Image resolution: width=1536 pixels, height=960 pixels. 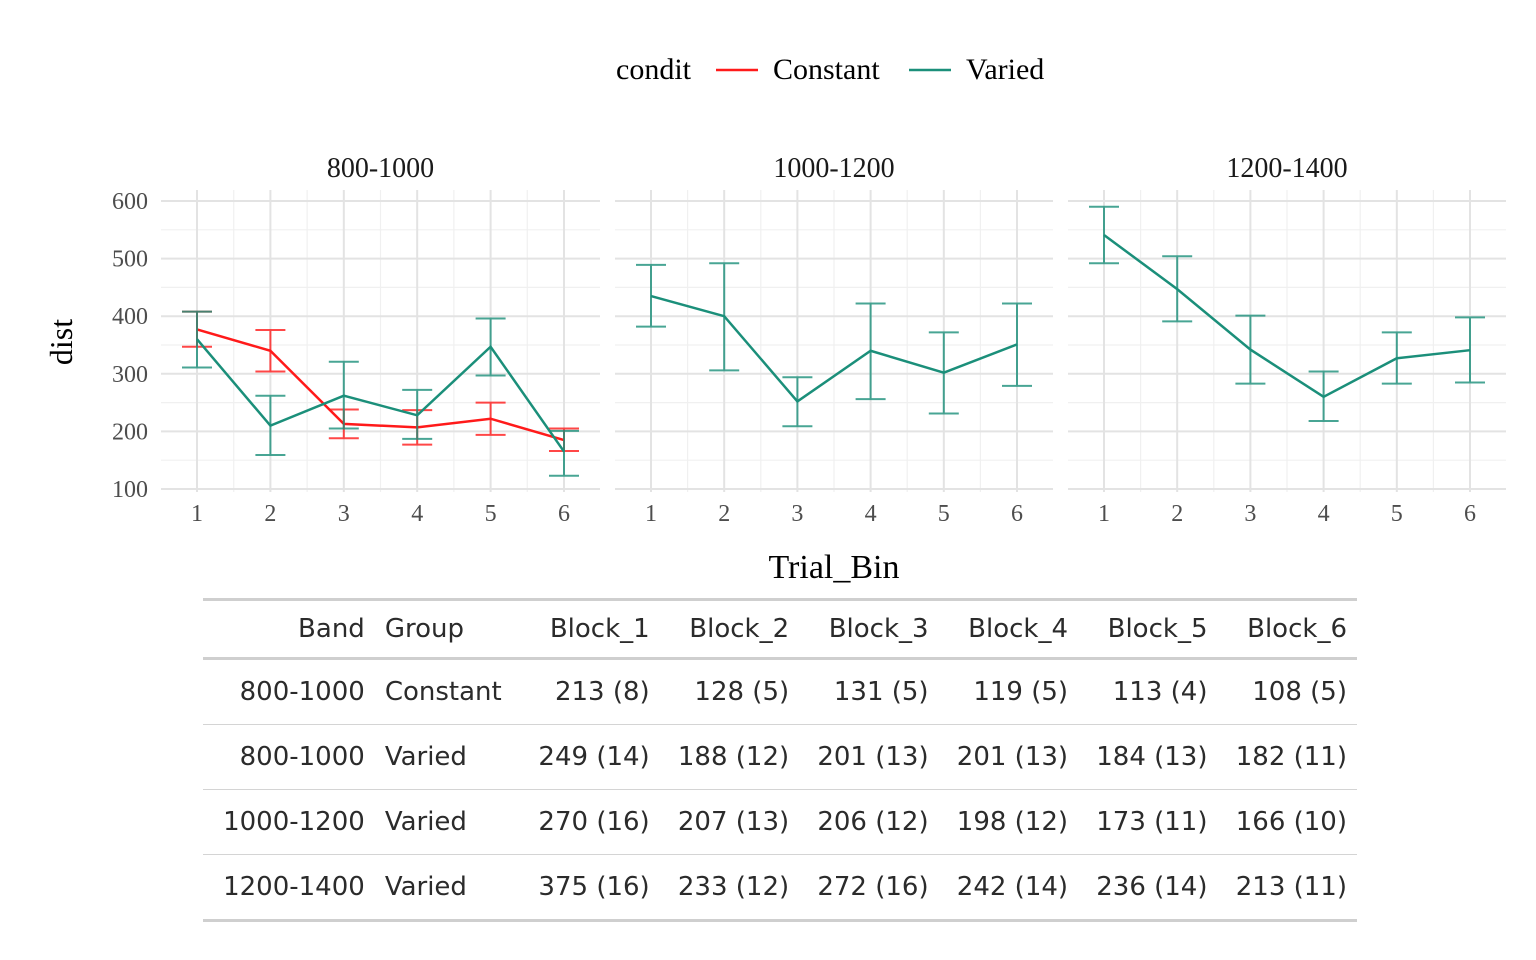 I want to click on header-block-4: Block_4, so click(x=1018, y=629).